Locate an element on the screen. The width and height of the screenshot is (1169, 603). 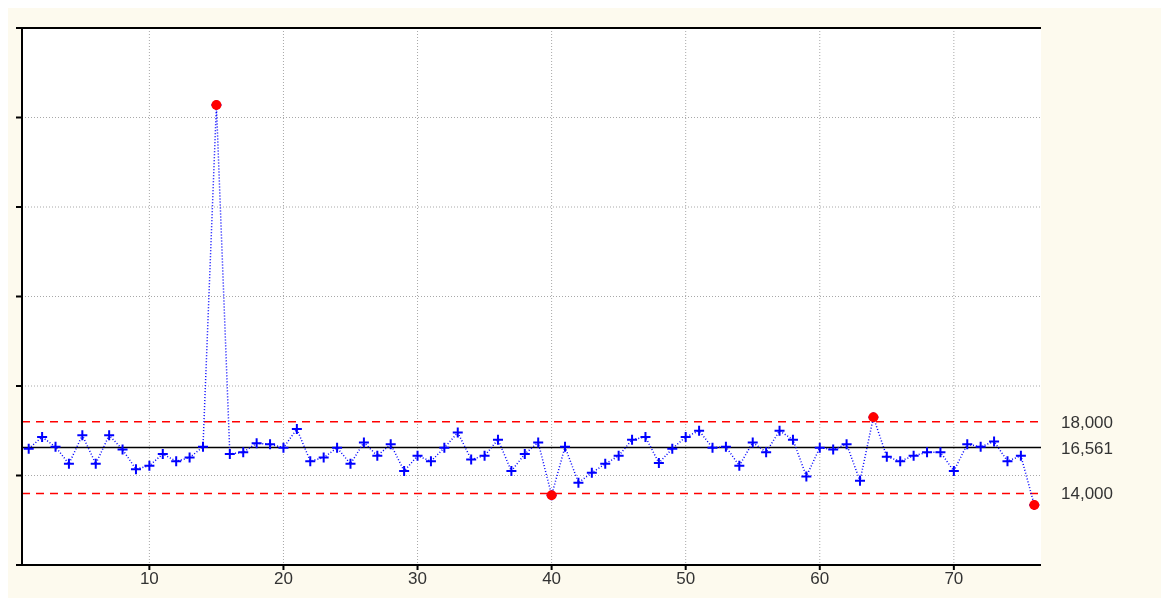
x-tick-label: 10 is located at coordinates (149, 579).